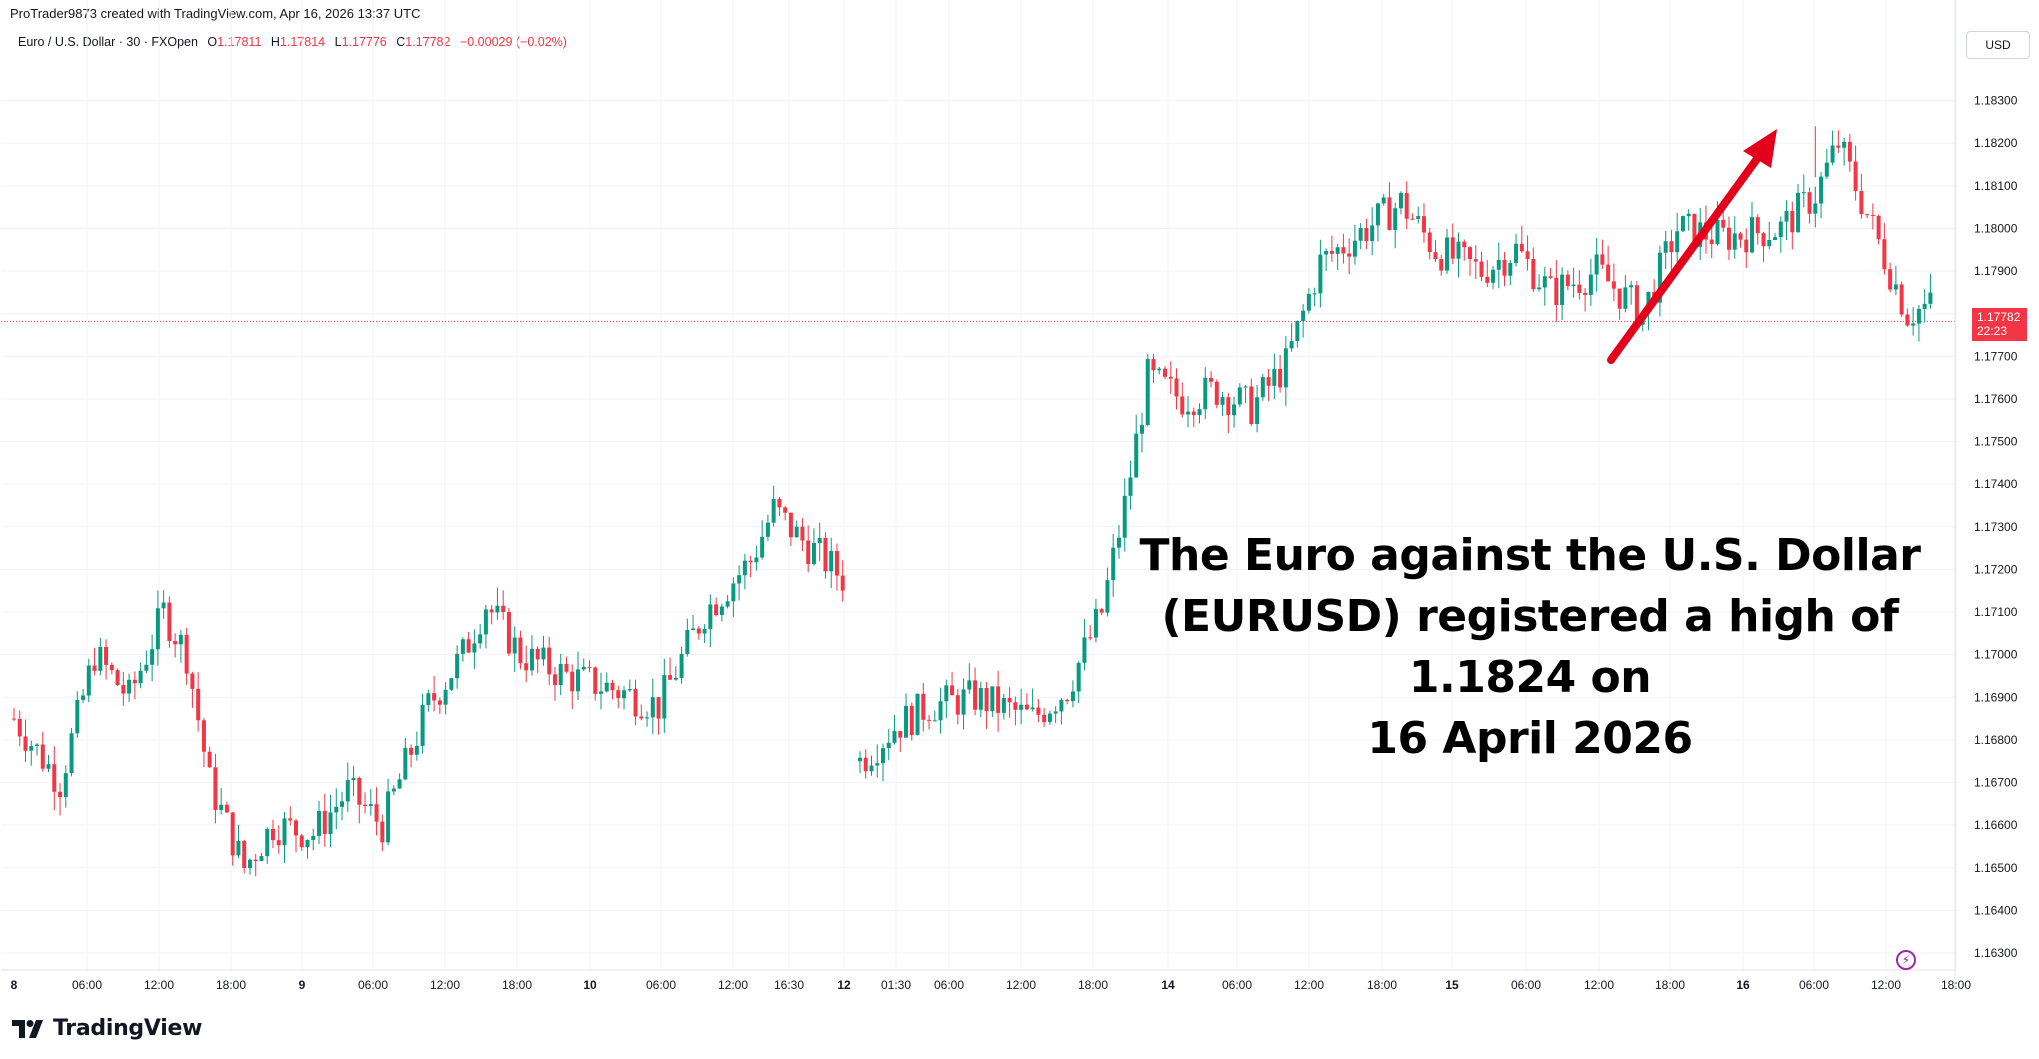 The height and width of the screenshot is (1059, 2039). What do you see at coordinates (1906, 960) in the screenshot?
I see `lightning-icon: ⚡` at bounding box center [1906, 960].